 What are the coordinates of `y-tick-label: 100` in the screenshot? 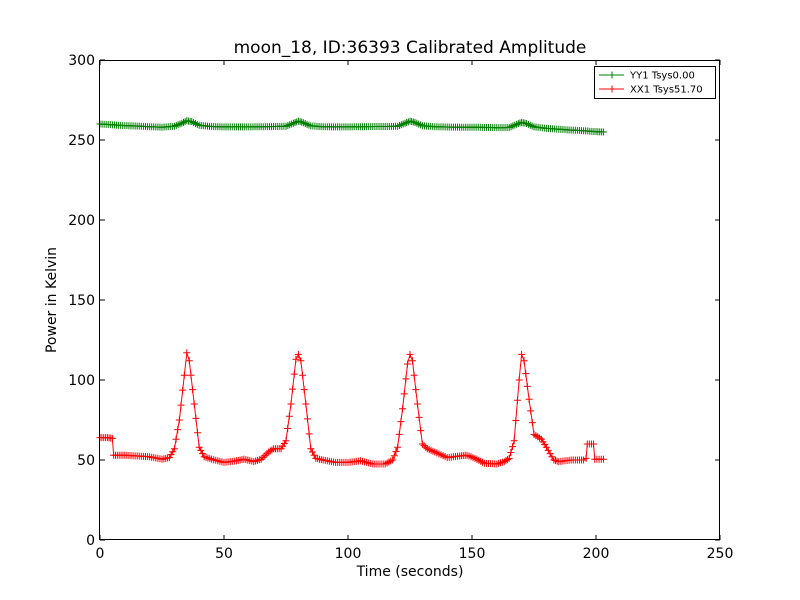 It's located at (81, 381).